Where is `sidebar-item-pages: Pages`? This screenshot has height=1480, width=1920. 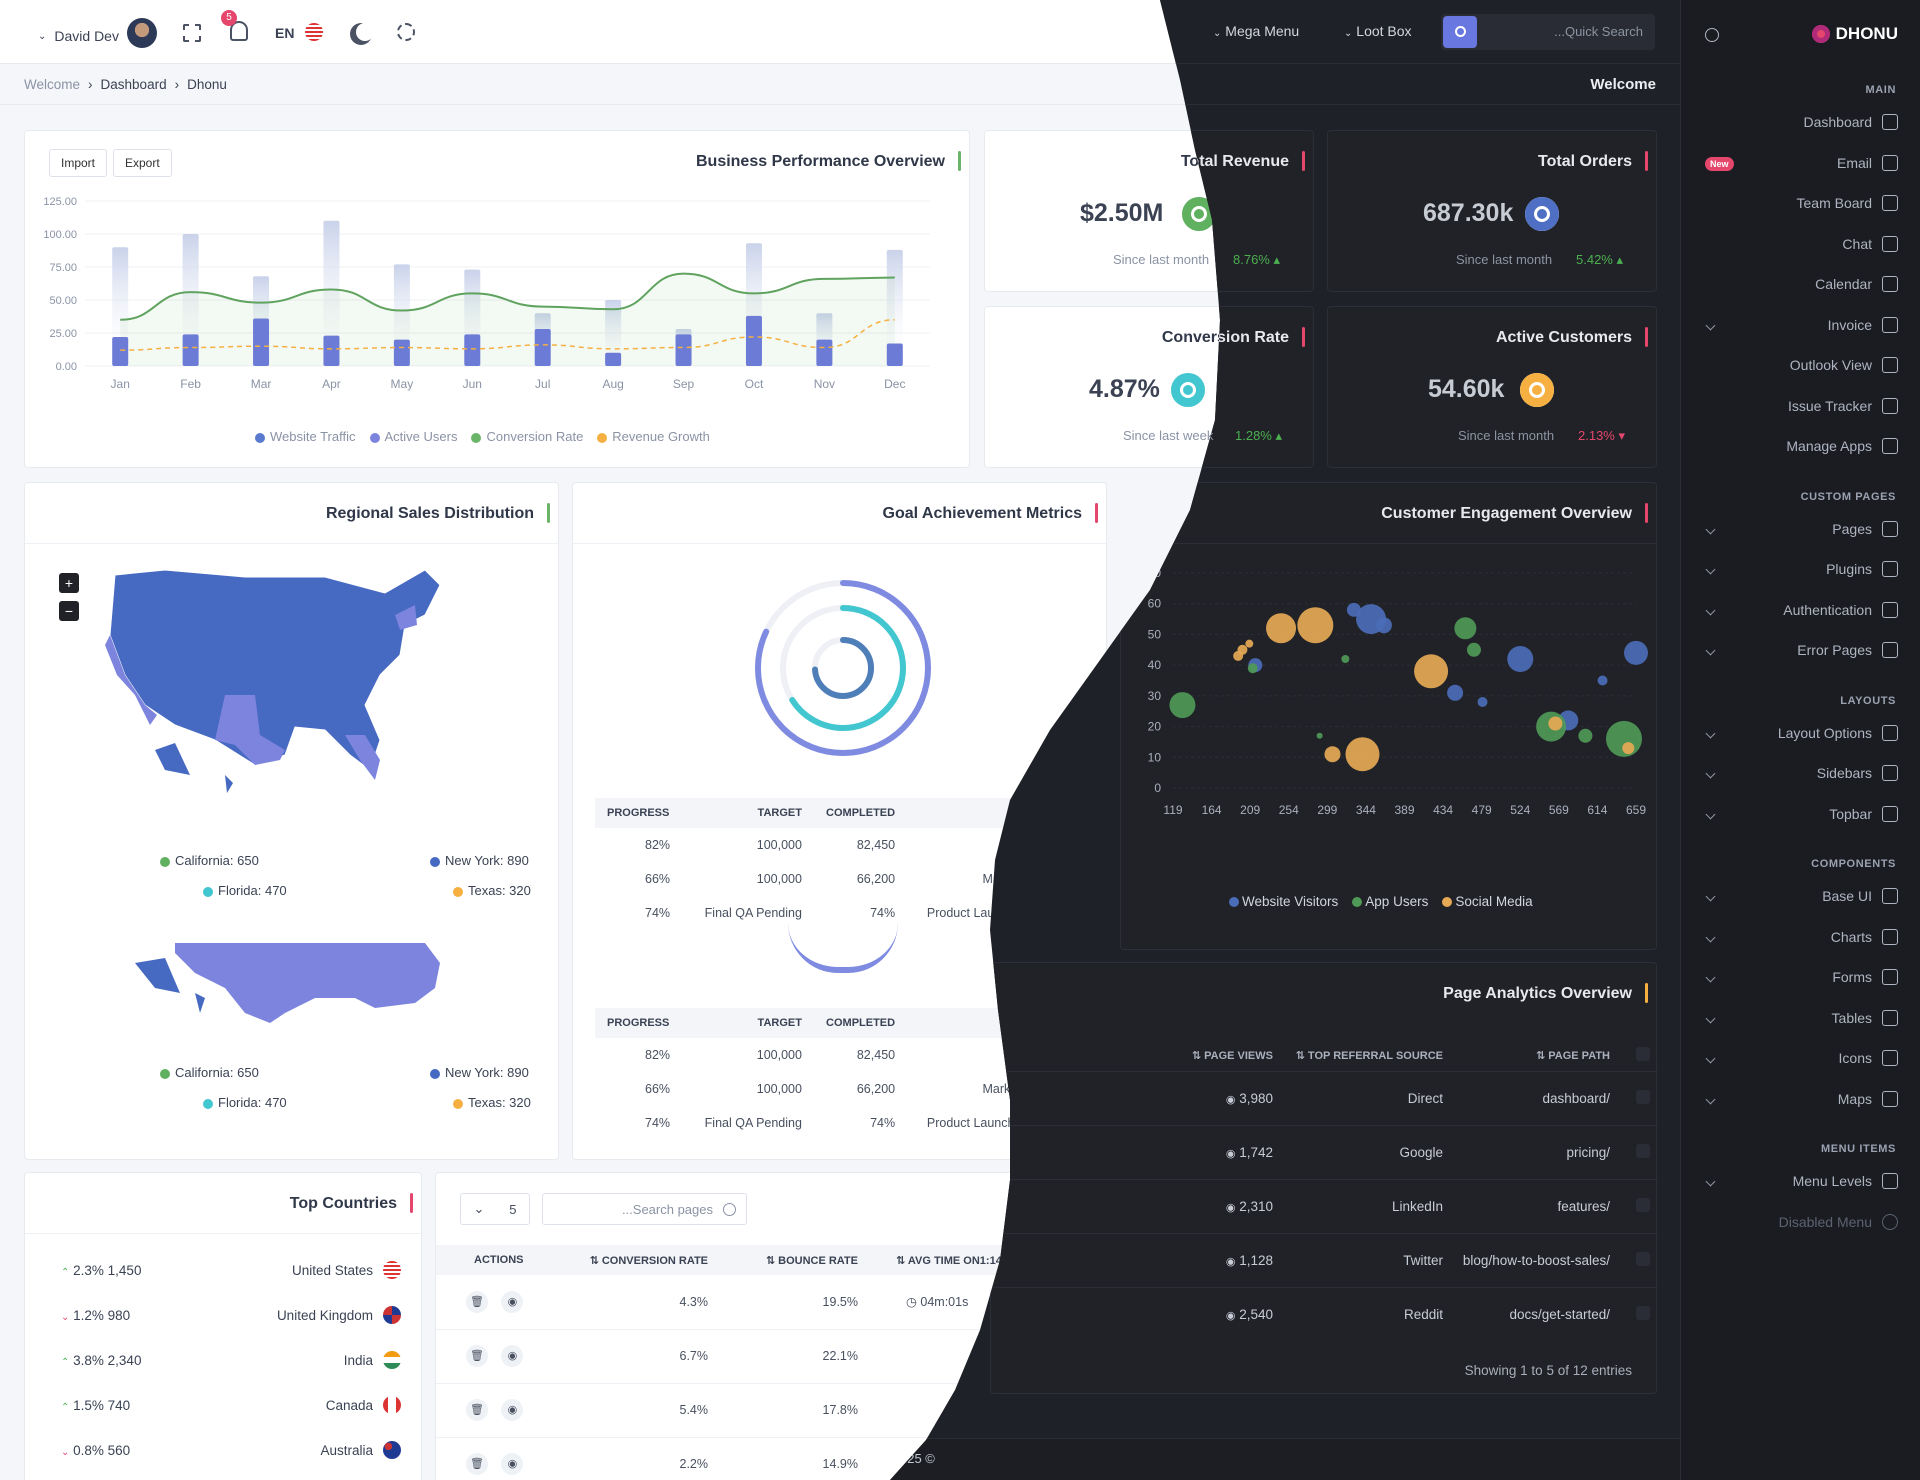 sidebar-item-pages: Pages is located at coordinates (1865, 528).